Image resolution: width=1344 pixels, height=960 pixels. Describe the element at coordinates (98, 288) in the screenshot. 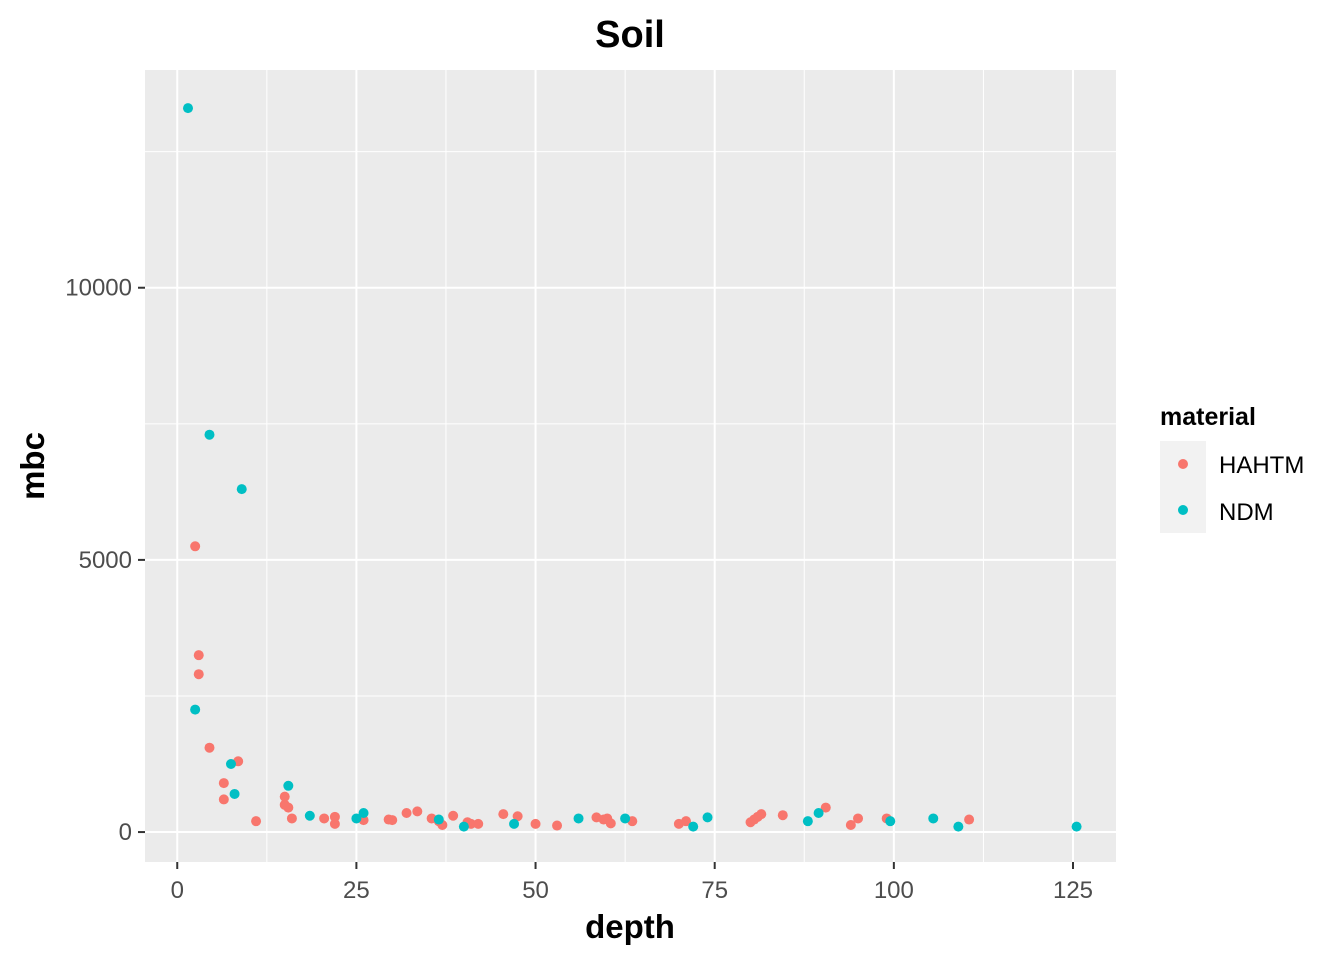

I see `y-tick-label: 10000` at that location.